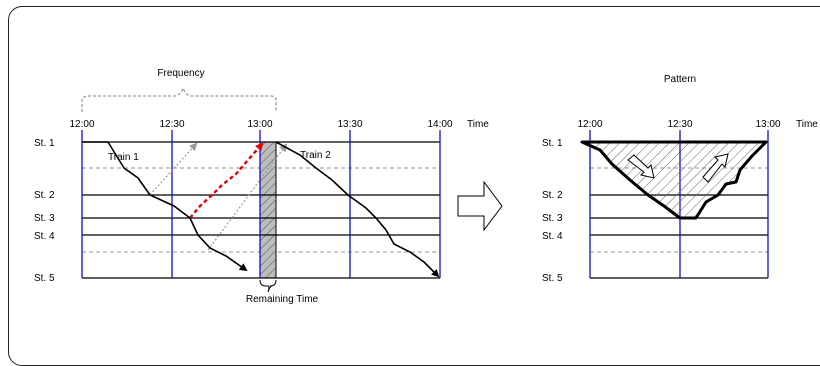  Describe the element at coordinates (180, 73) in the screenshot. I see `frequency-label: Frequency` at that location.